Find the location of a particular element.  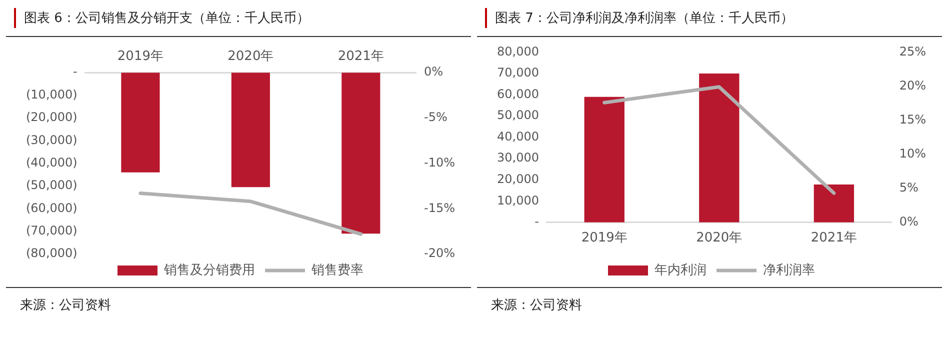

y-tick-label: 70,000 is located at coordinates (517, 73).